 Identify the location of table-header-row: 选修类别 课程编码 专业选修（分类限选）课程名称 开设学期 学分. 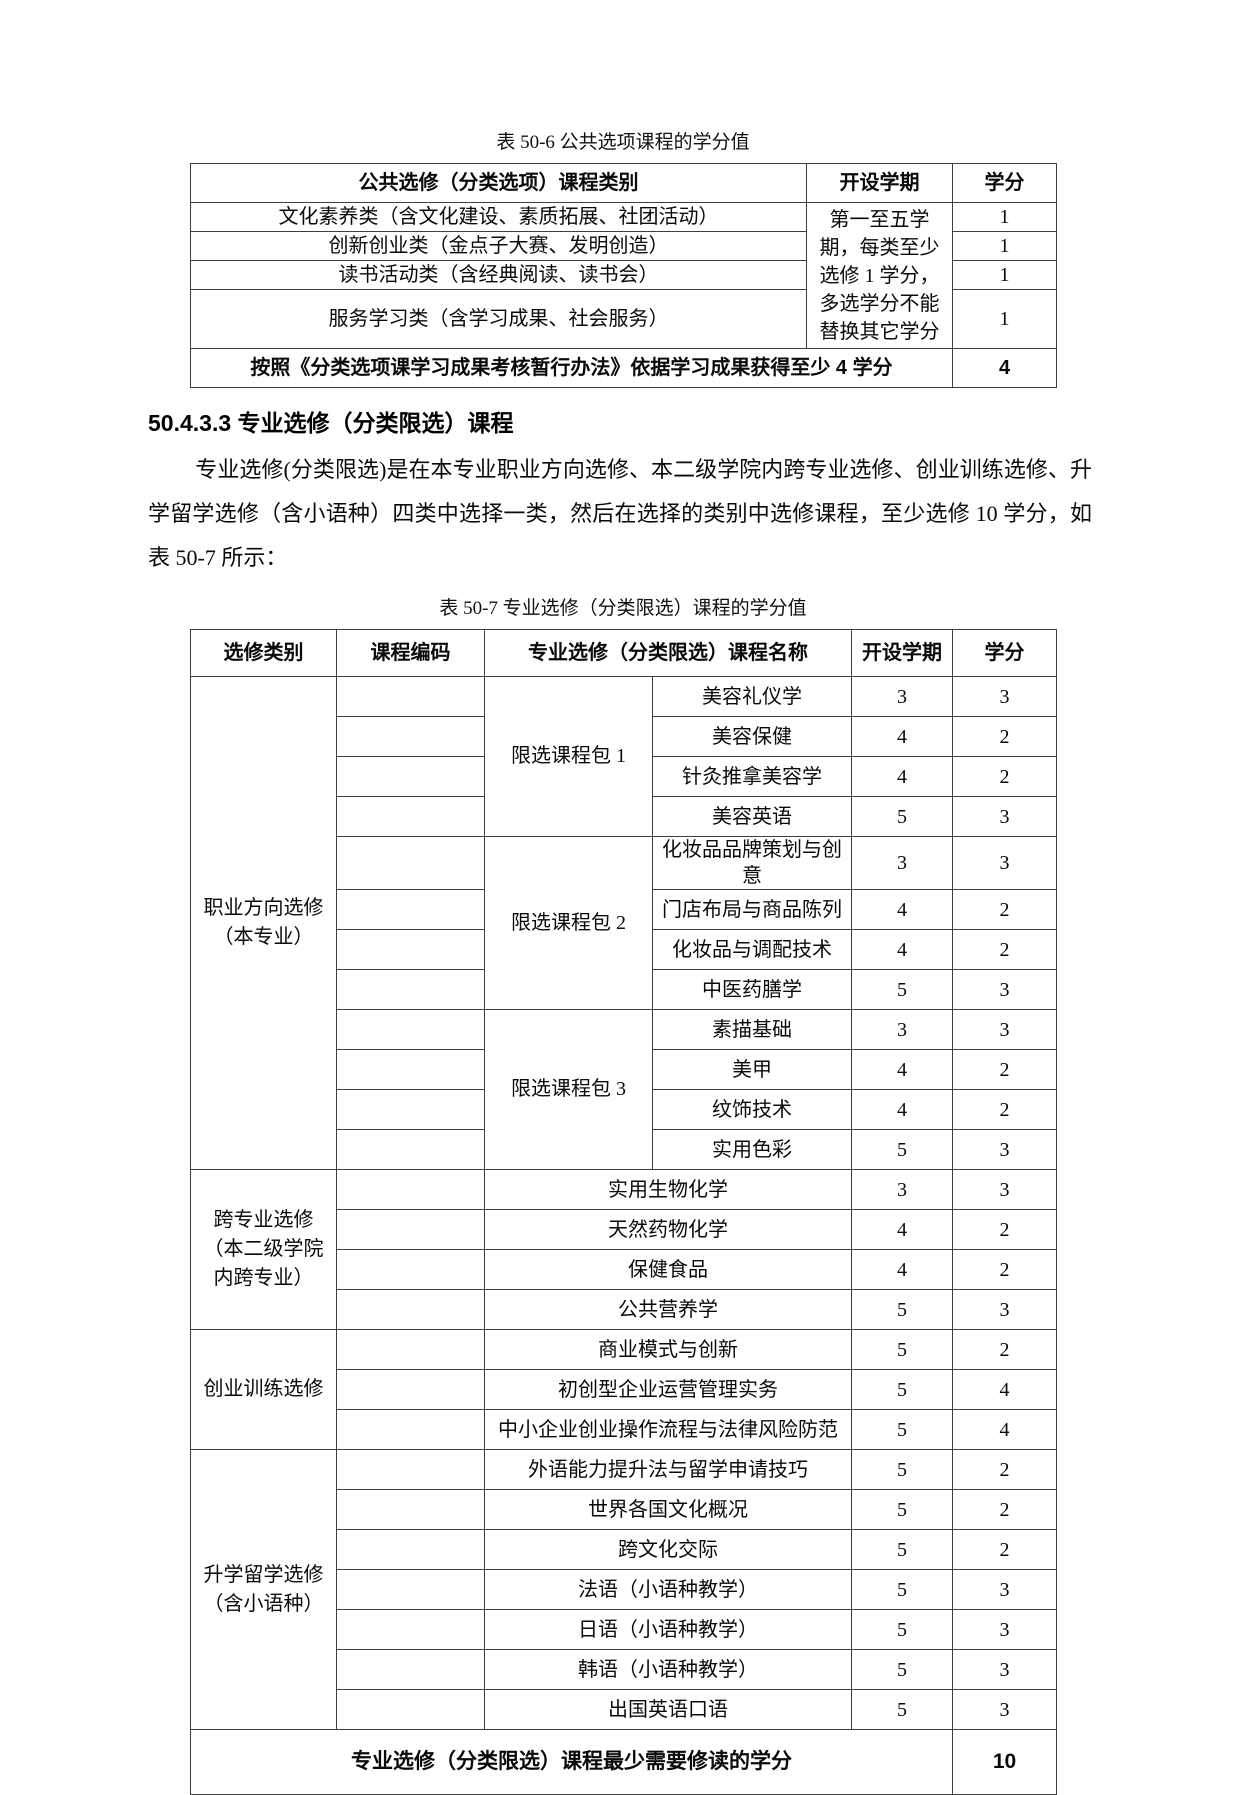
(623, 653).